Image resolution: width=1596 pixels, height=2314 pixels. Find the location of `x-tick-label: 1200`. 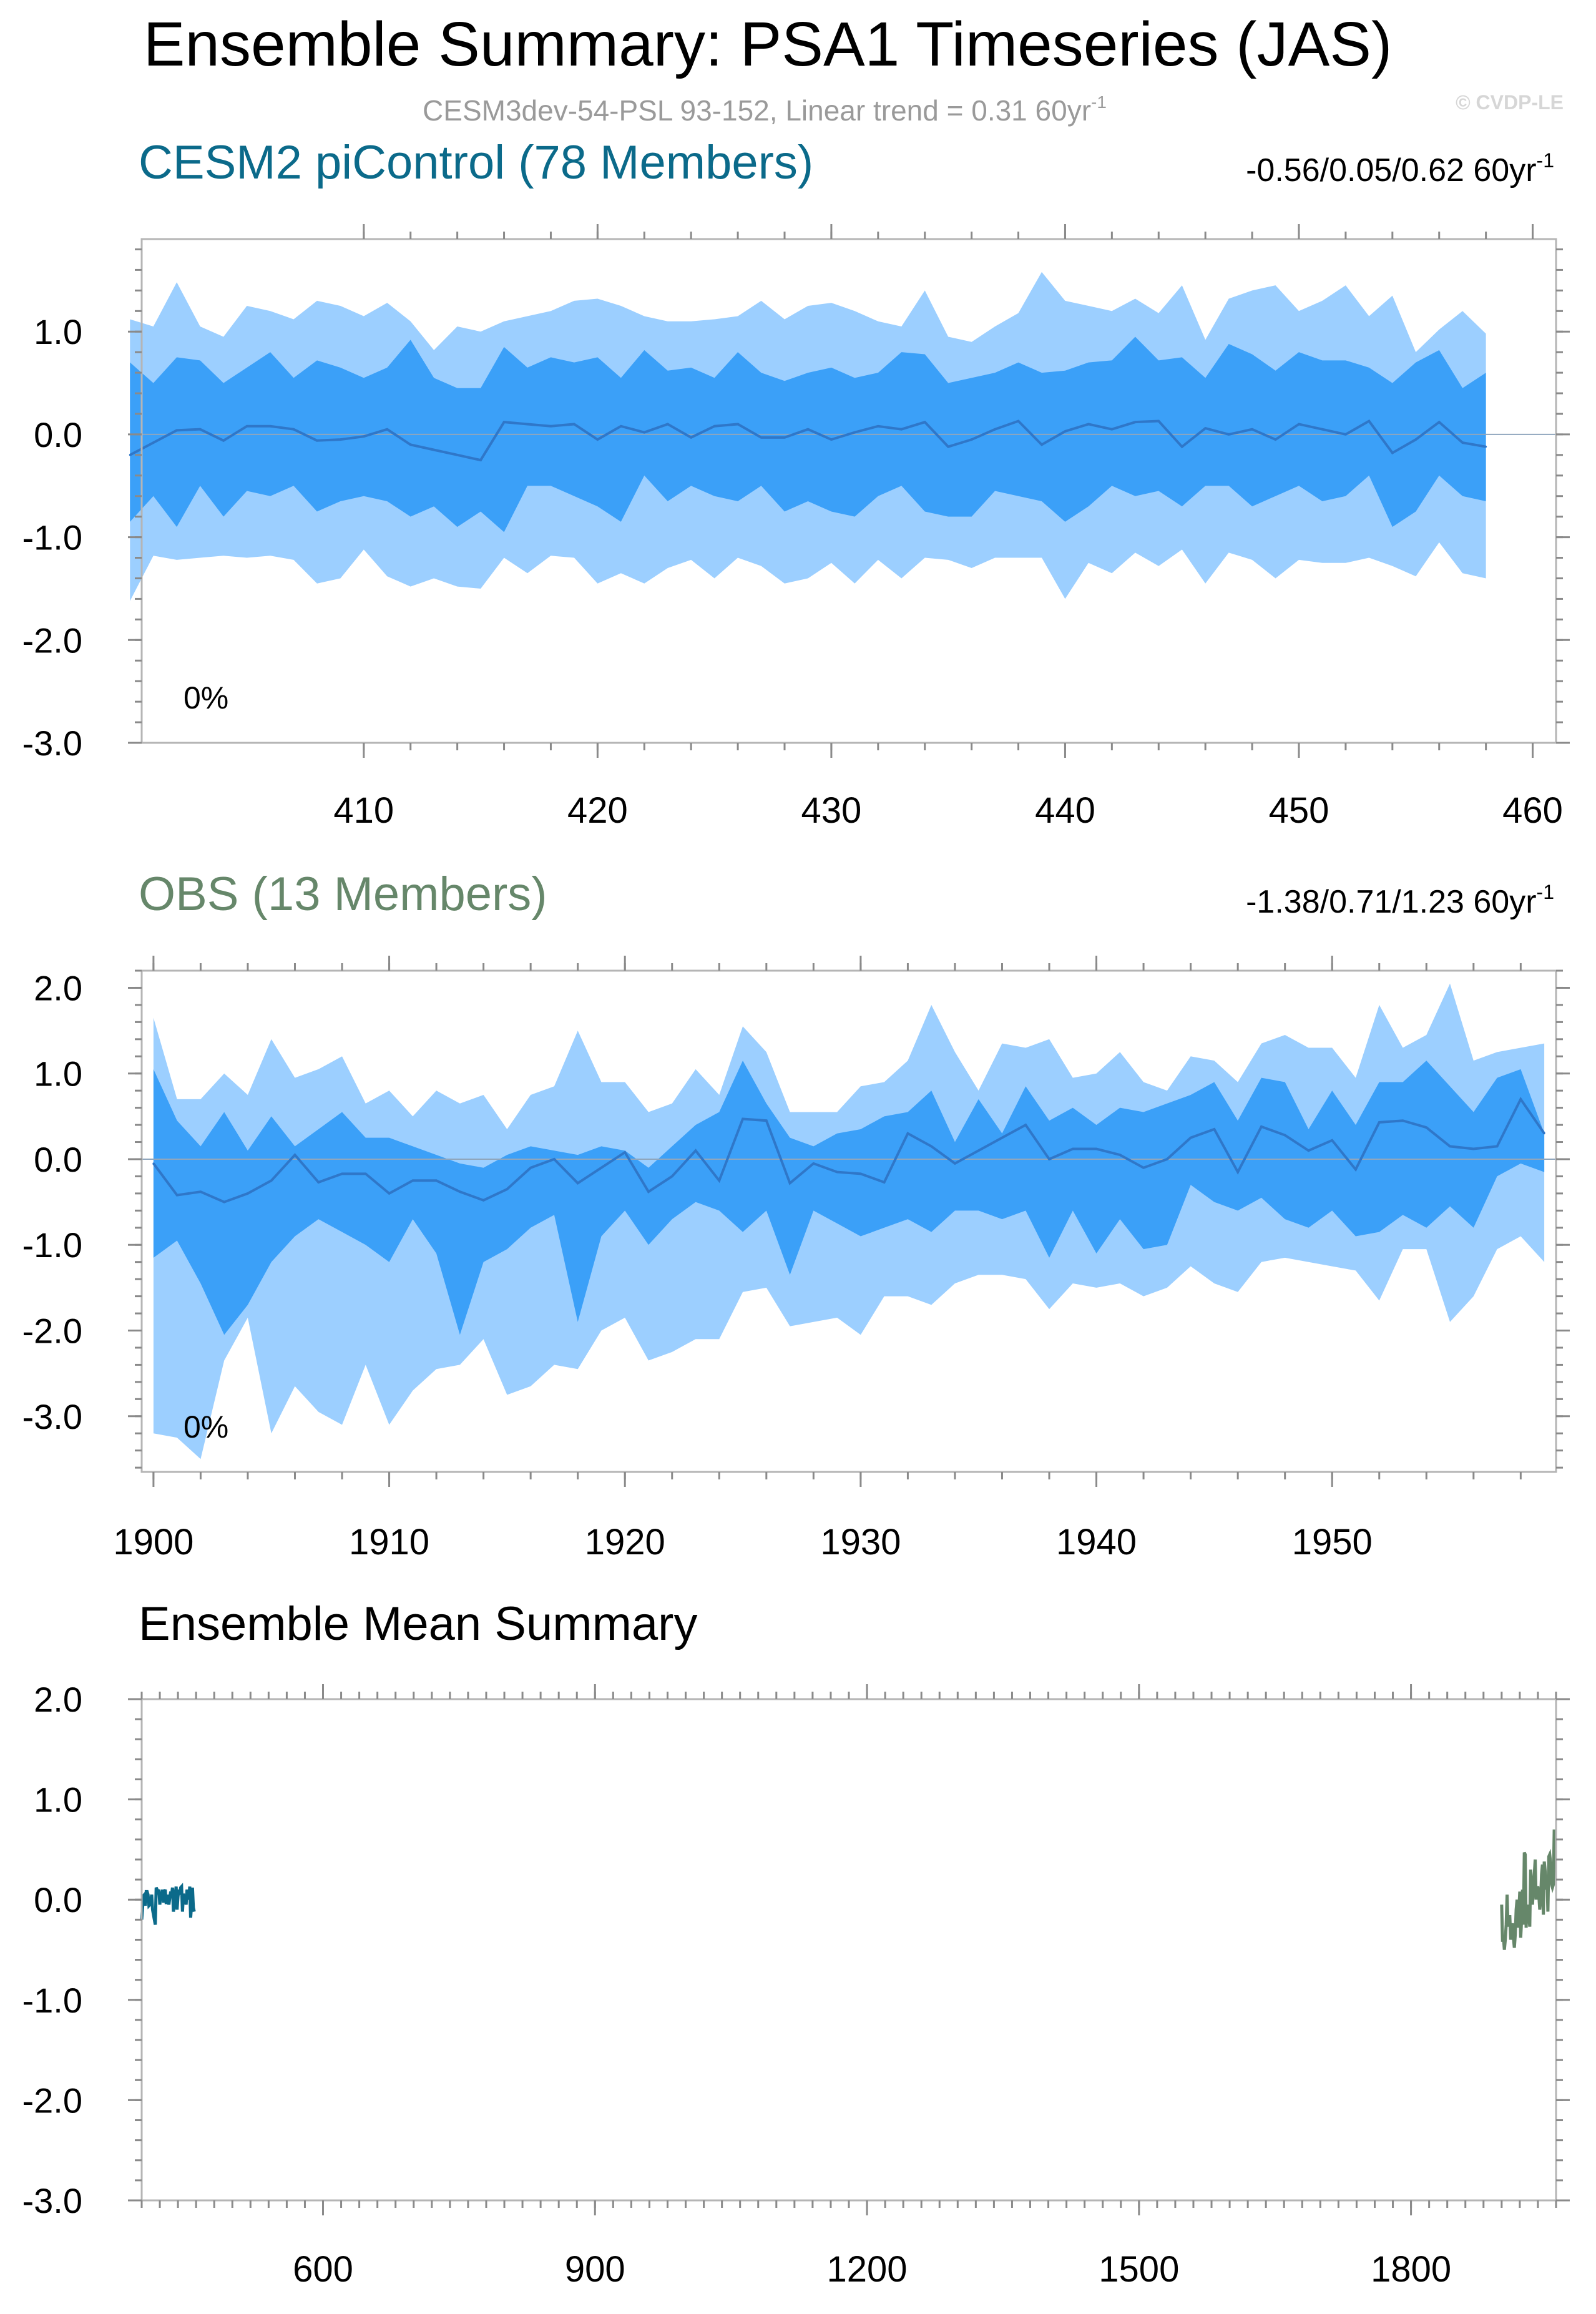

x-tick-label: 1200 is located at coordinates (867, 2269).